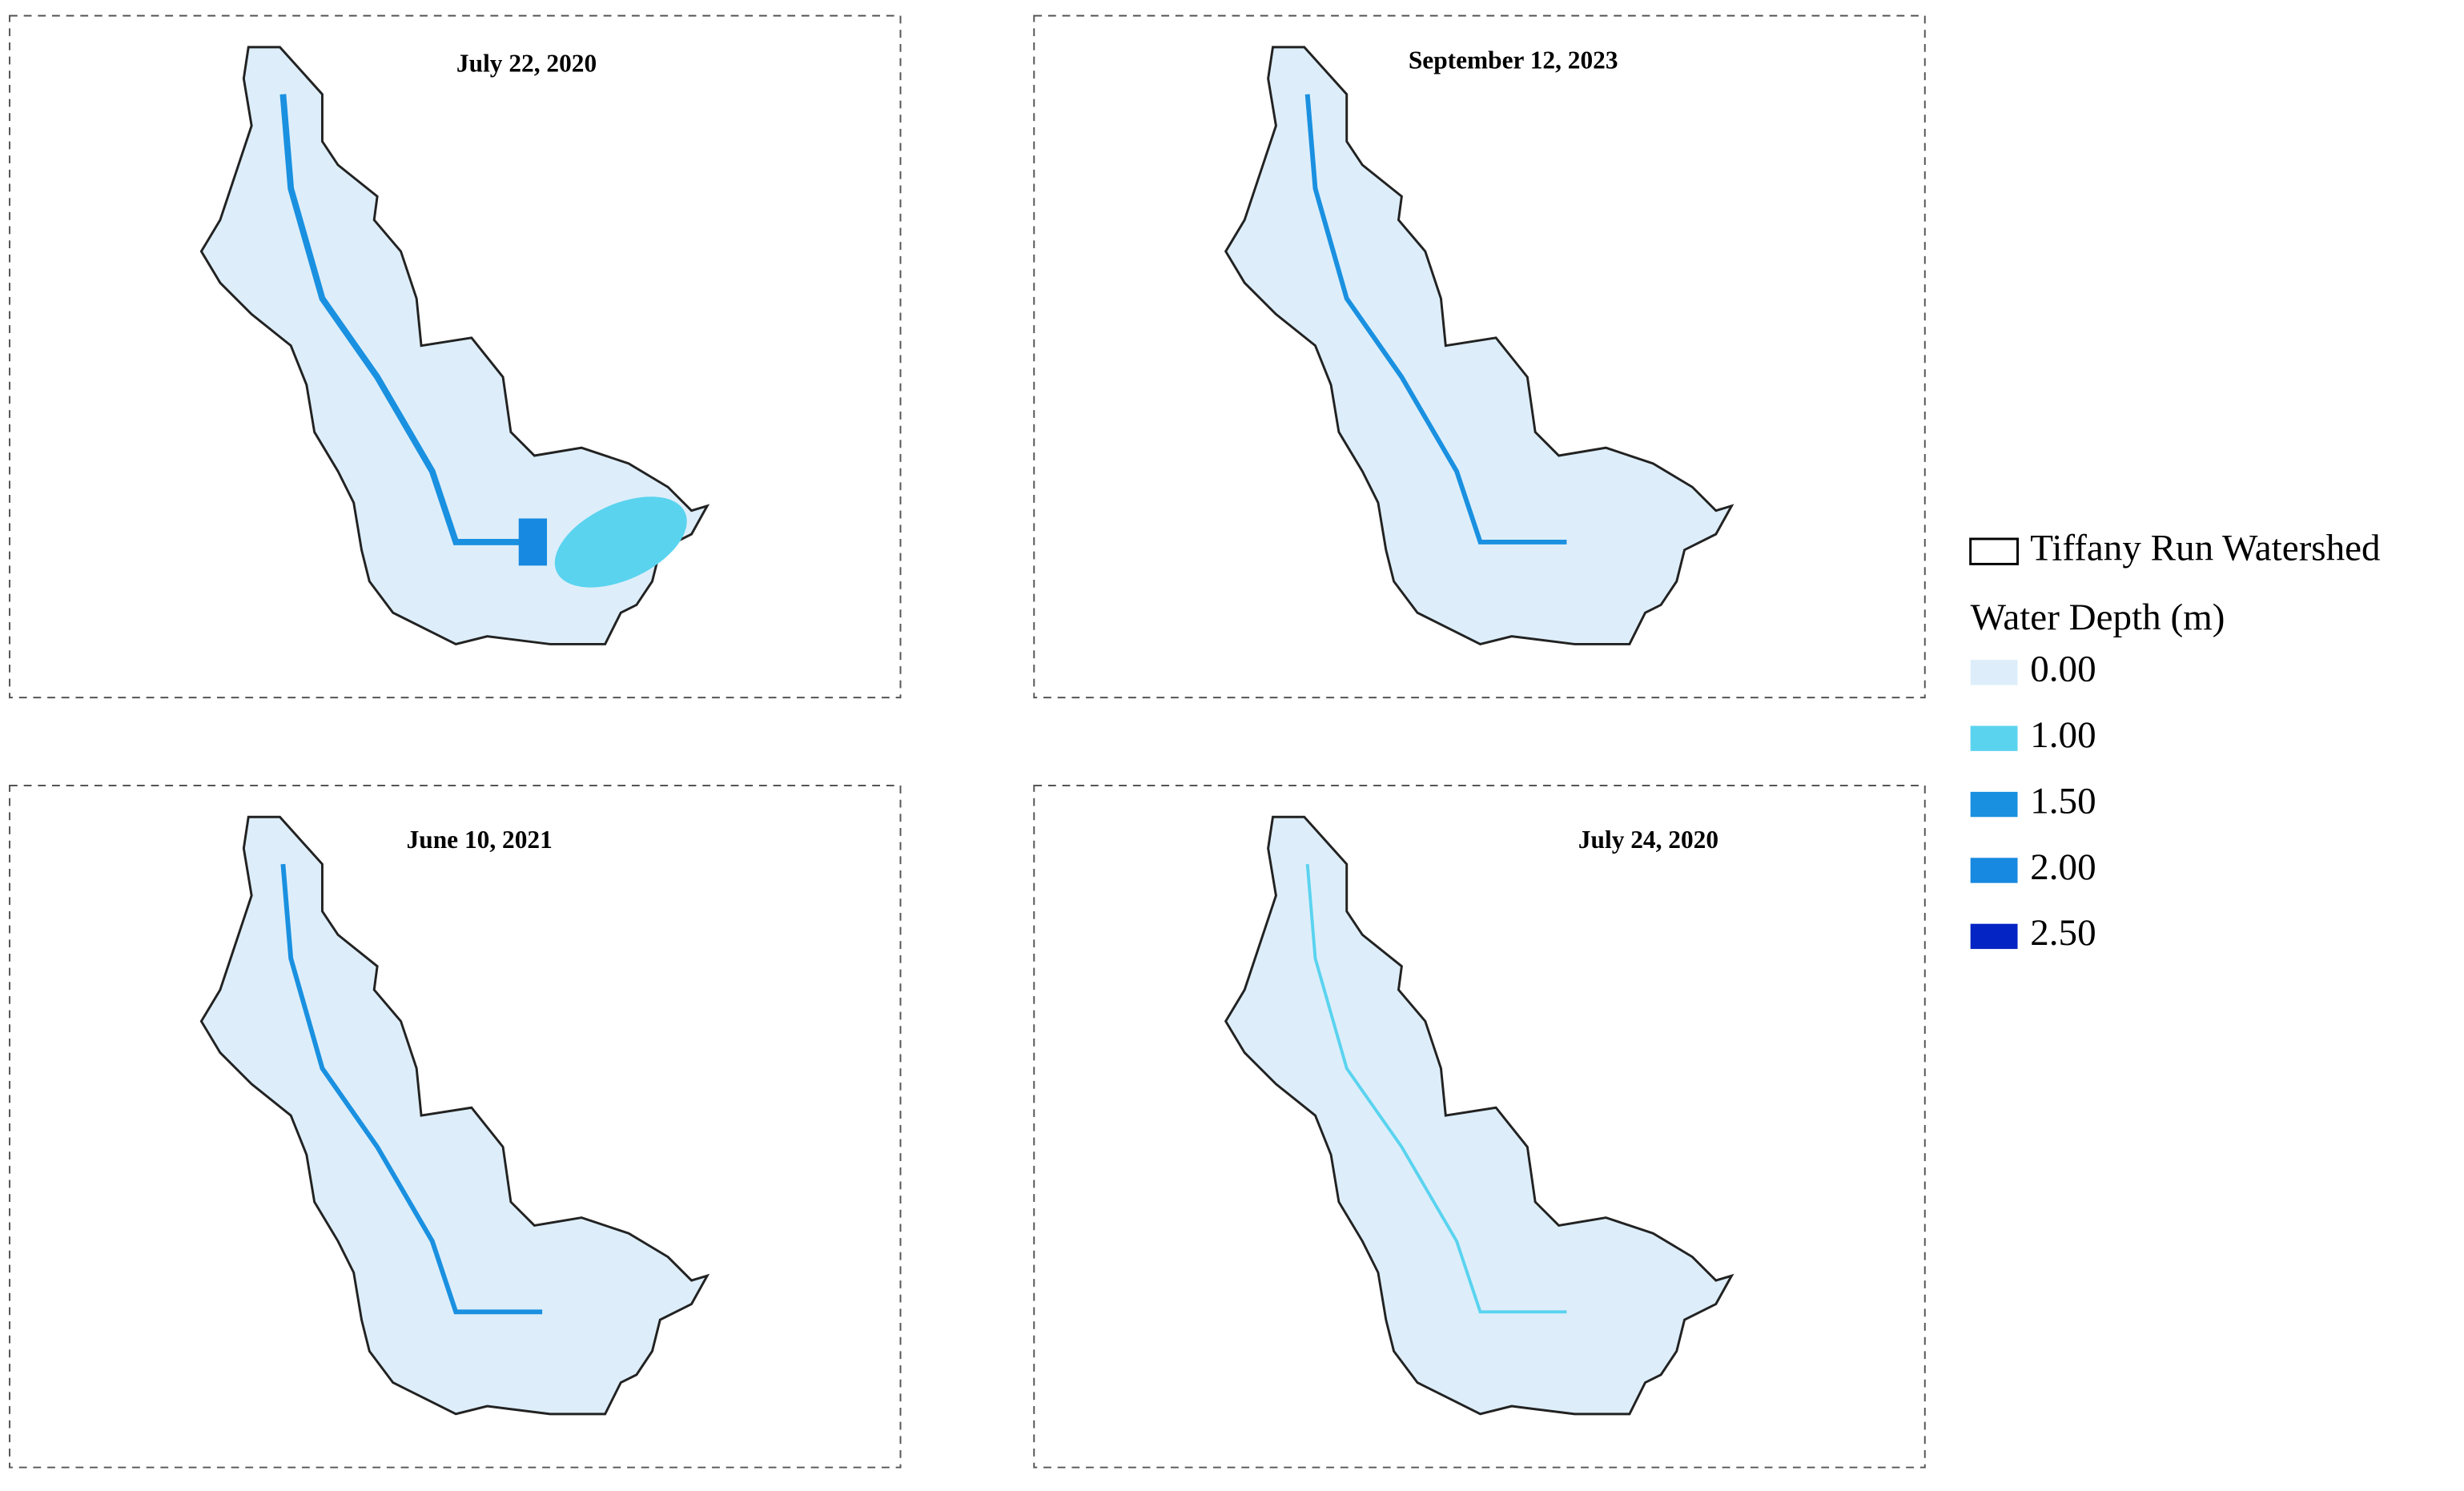  Describe the element at coordinates (2098, 617) in the screenshot. I see `legend-title: Water Depth (m)` at that location.